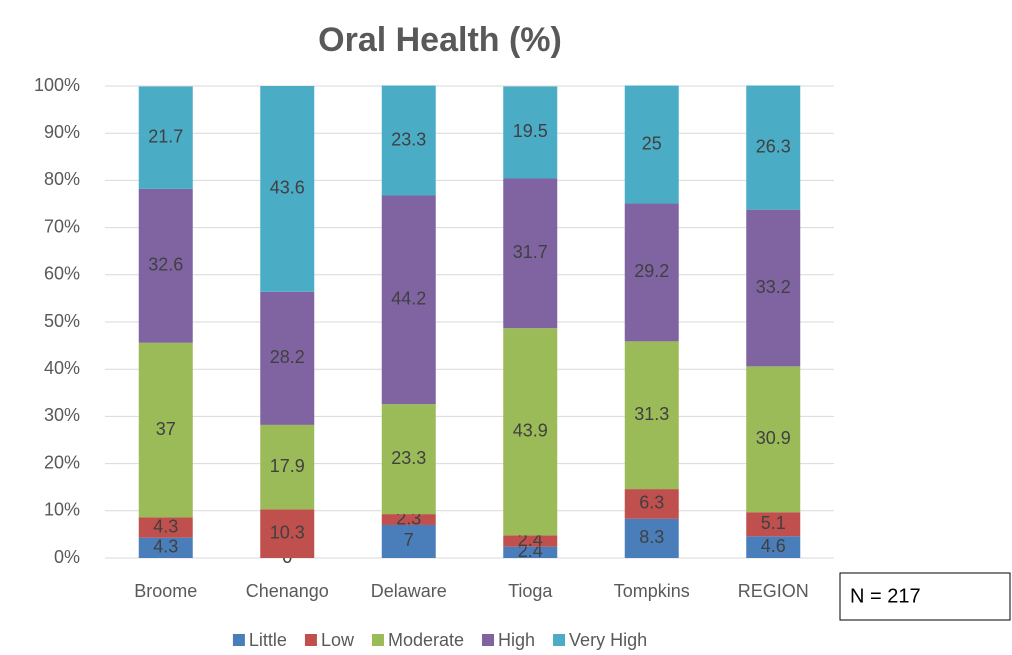 Image resolution: width=1012 pixels, height=655 pixels. Describe the element at coordinates (62, 368) in the screenshot. I see `y-tick-label: 40%` at that location.